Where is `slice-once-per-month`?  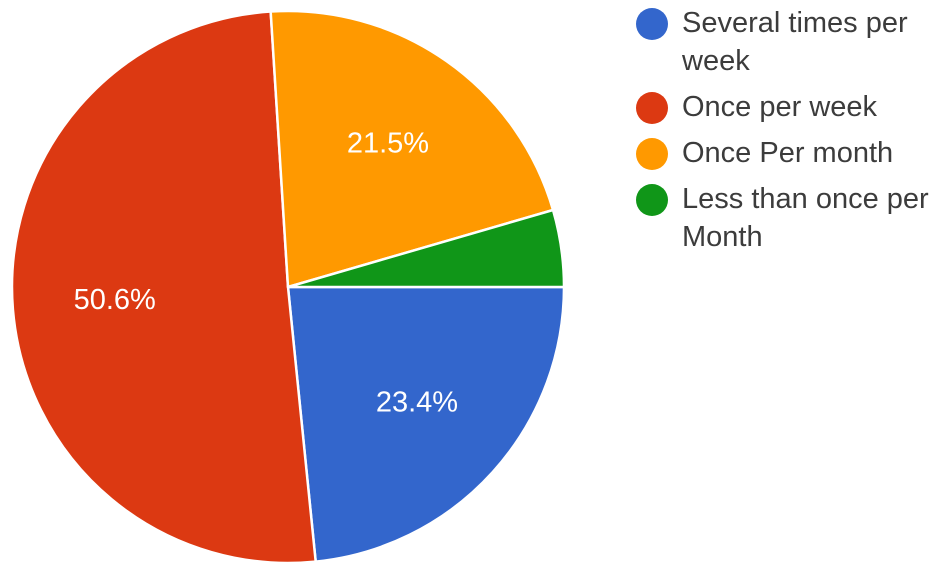
slice-once-per-month is located at coordinates (412, 149).